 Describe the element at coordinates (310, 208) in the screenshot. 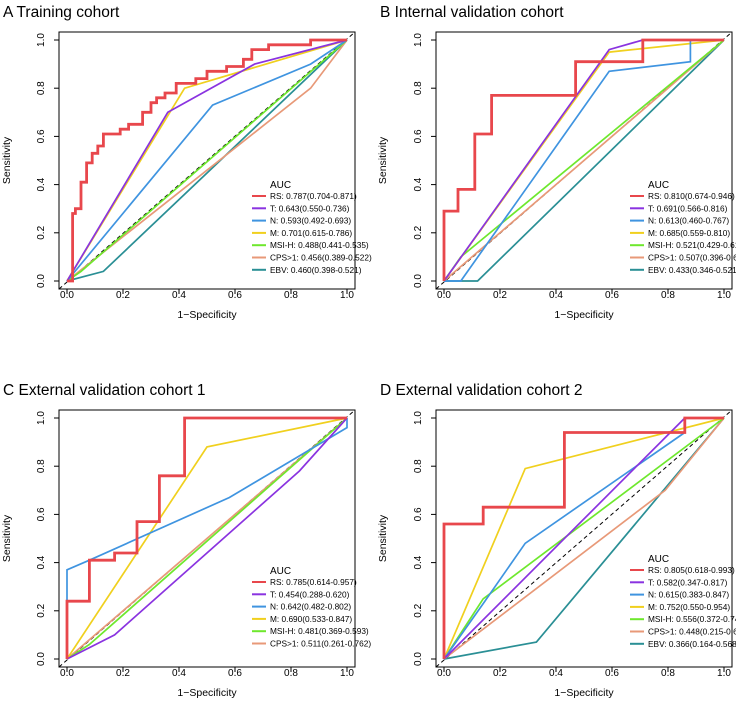

I see `legend-entry: T: 0.643(0.550-0.736)` at that location.